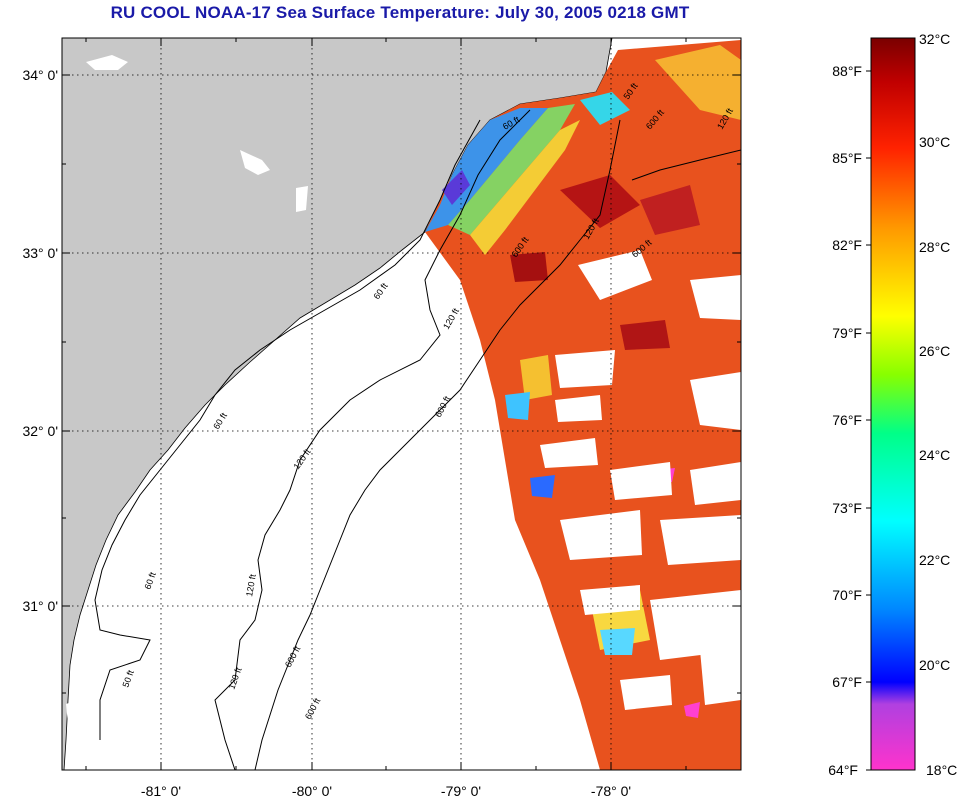  I want to click on sst-green-band, so click(511, 169).